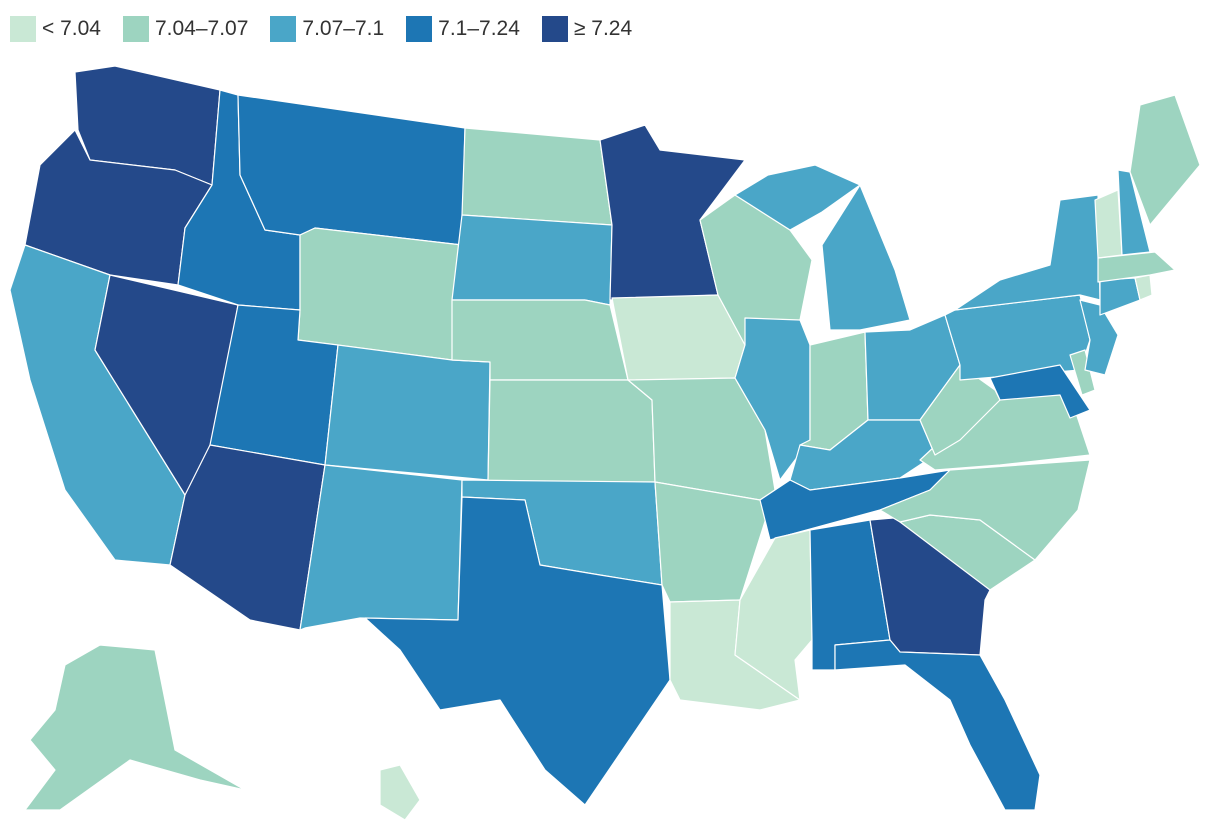 The height and width of the screenshot is (830, 1220). What do you see at coordinates (985, 510) in the screenshot?
I see `state-nc` at bounding box center [985, 510].